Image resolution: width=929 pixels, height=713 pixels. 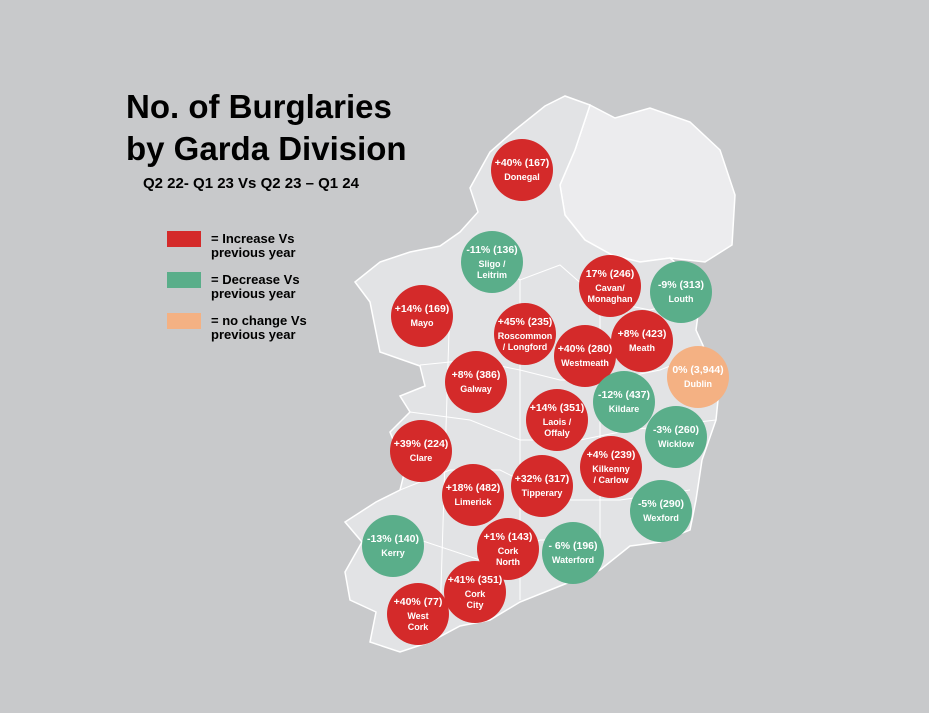 I want to click on division-name: Westmeath, so click(x=585, y=363).